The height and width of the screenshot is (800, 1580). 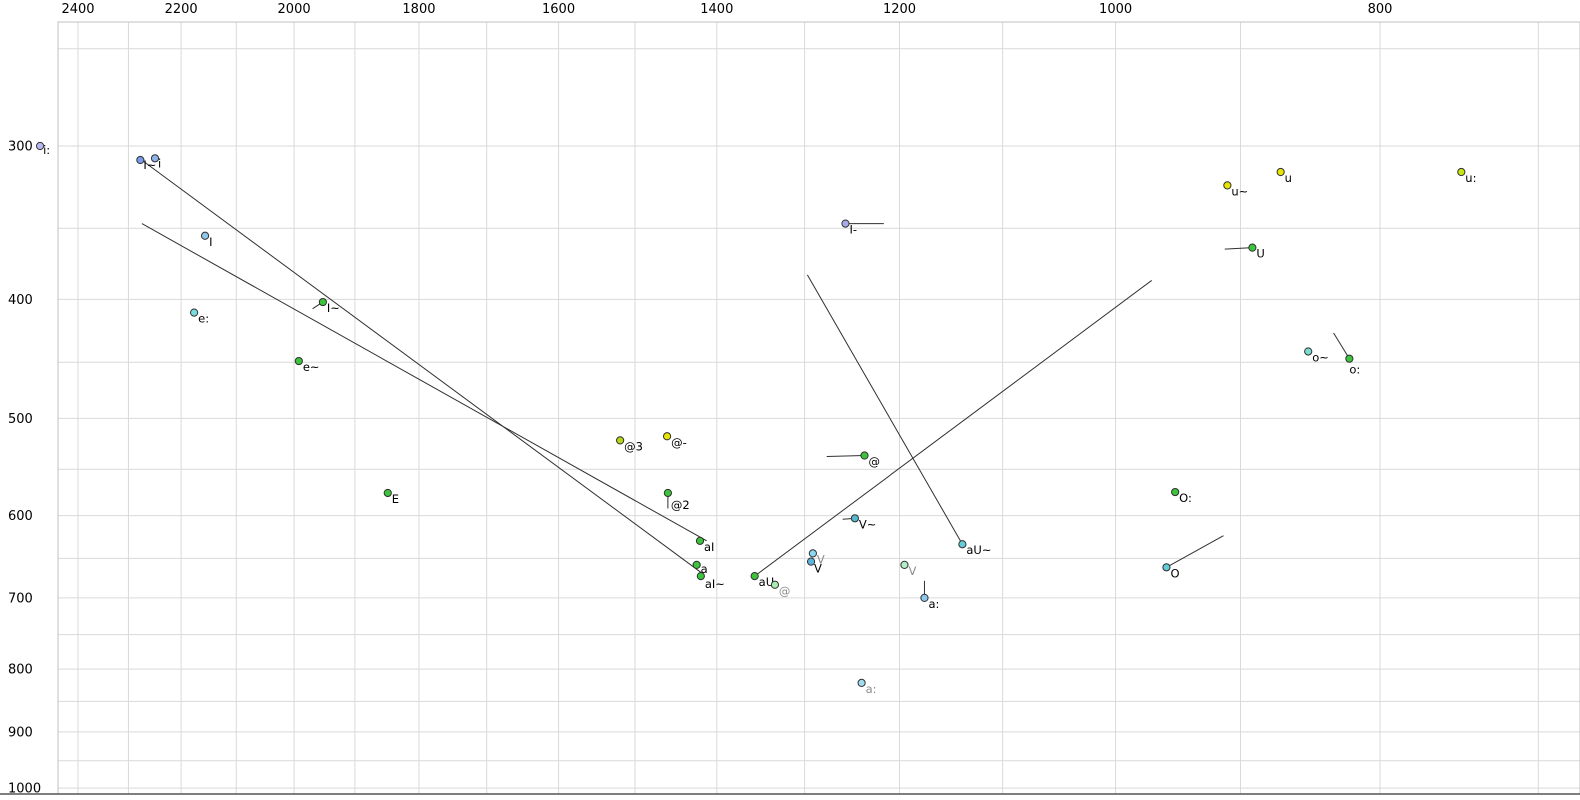 I want to click on vowel-label: aI, so click(x=709, y=547).